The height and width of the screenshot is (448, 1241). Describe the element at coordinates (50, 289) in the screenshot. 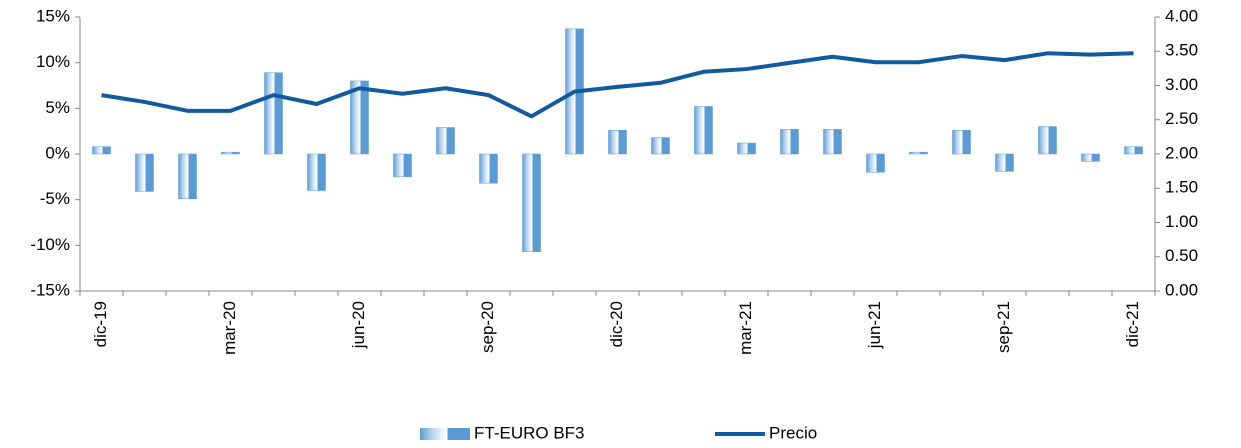

I see `y-tick-label: -15%` at that location.